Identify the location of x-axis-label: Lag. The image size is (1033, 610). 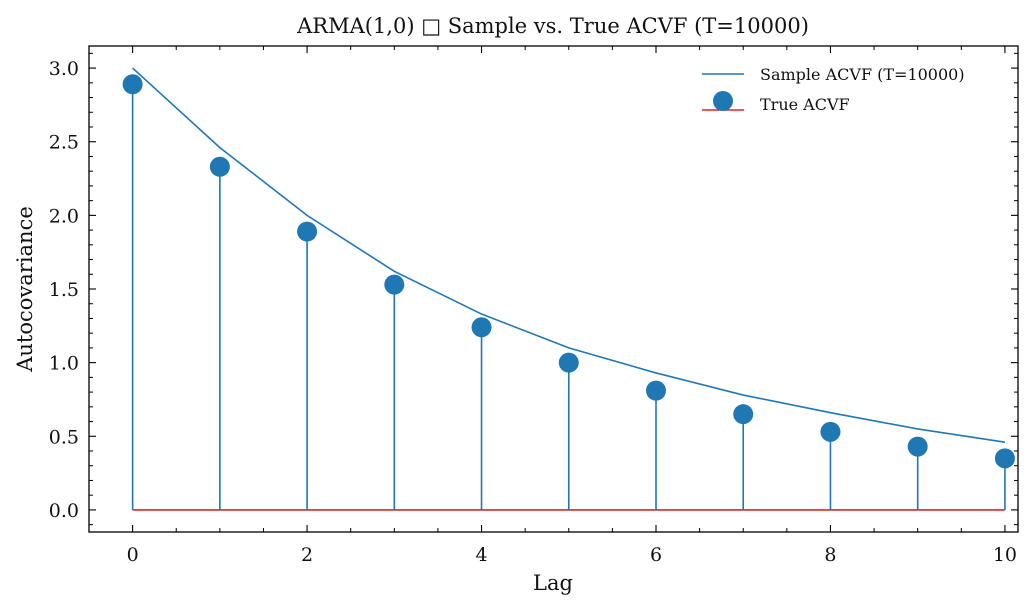
(553, 583).